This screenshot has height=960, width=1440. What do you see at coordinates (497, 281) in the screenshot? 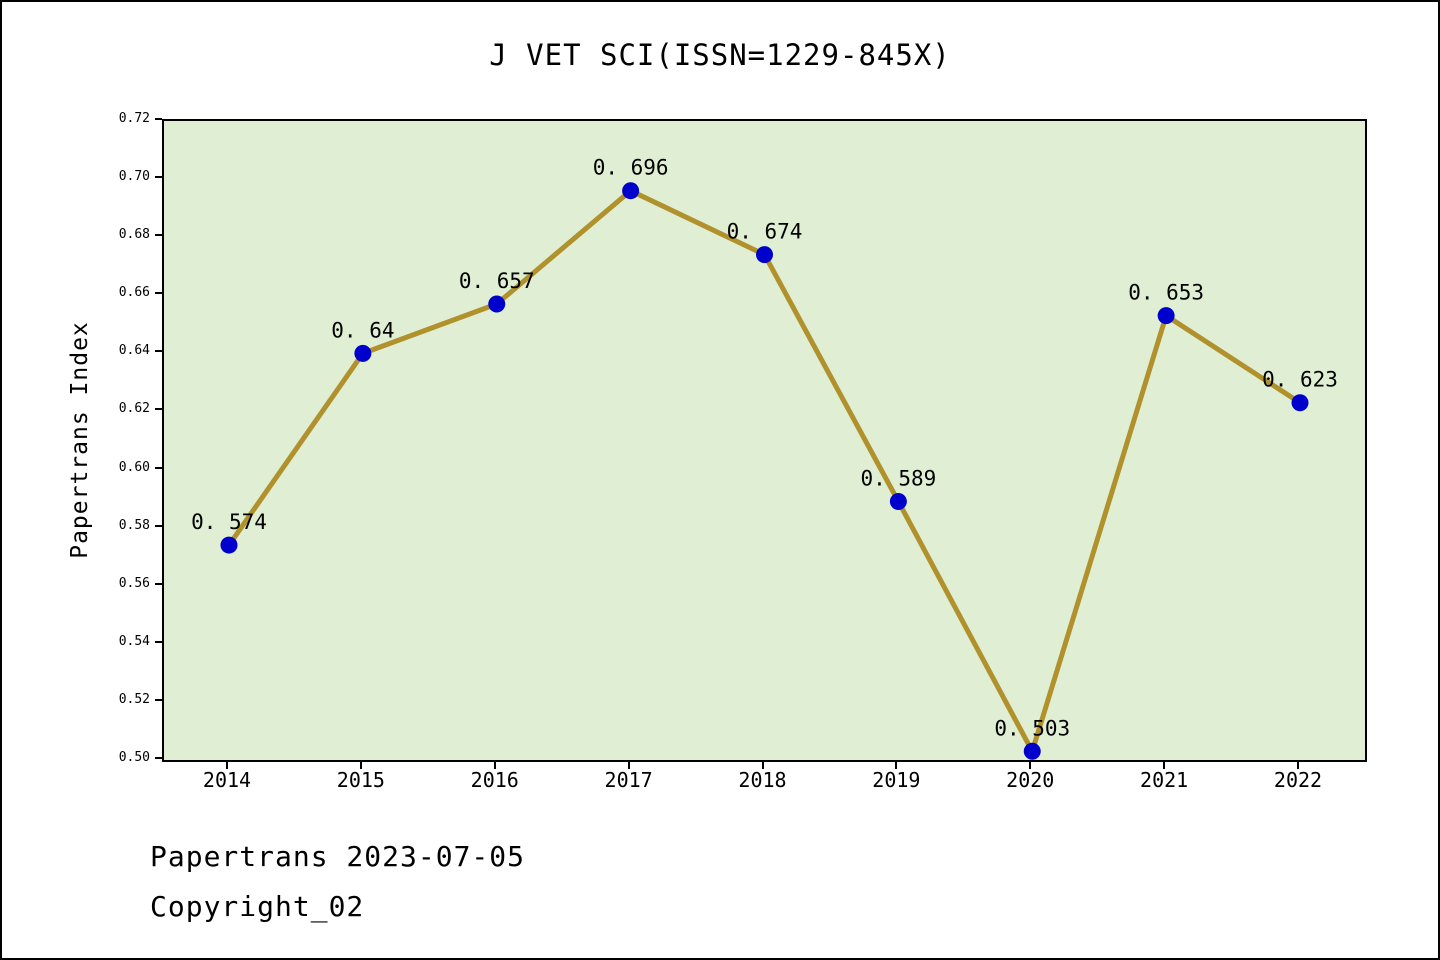
I see `data-label-2016: 0. 657` at bounding box center [497, 281].